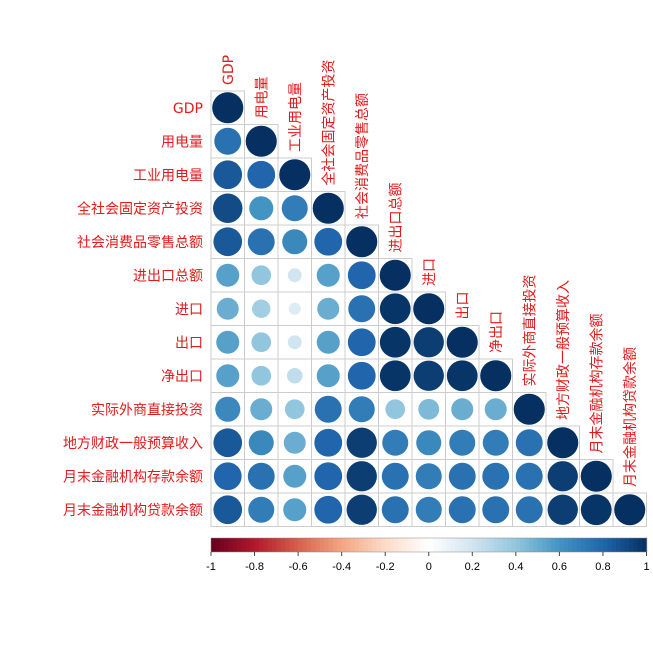  I want to click on row-label: 社会消费品零售总额, so click(140, 243).